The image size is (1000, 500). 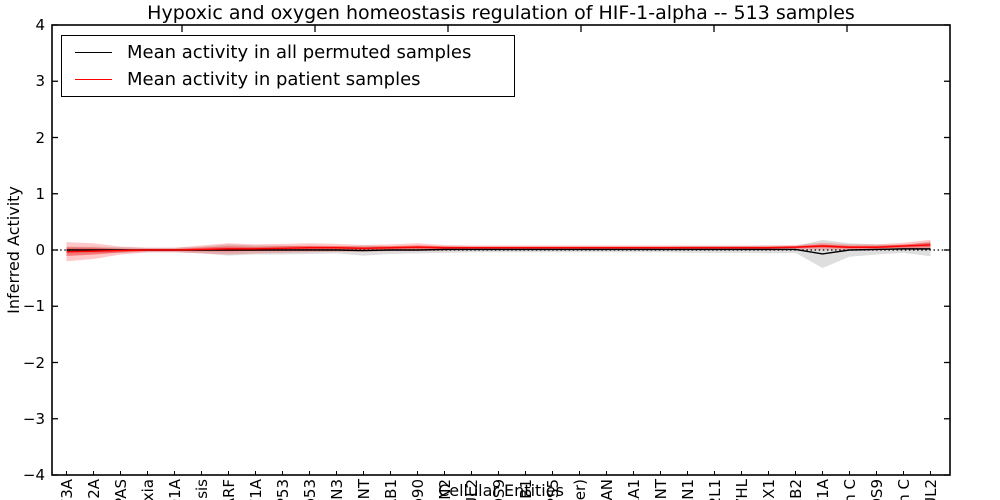 I want to click on x-tick-label: VHL/Elongin B/Elongin C/RBX1/CUL2, so click(x=931, y=489).